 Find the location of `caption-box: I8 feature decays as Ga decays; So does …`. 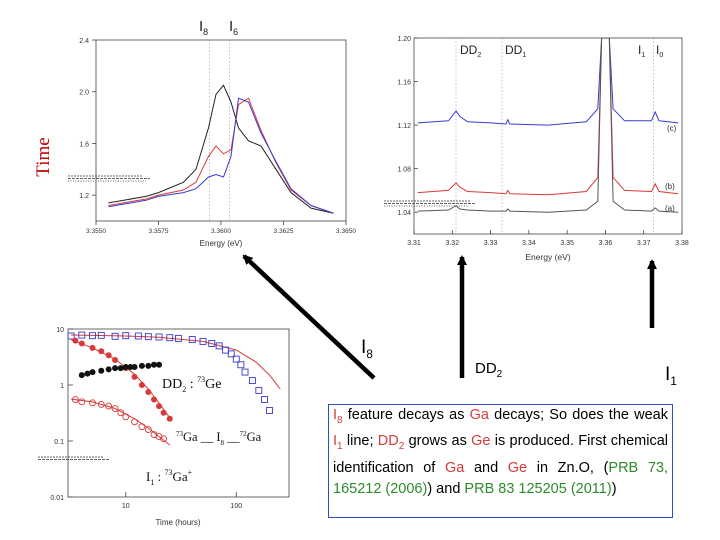

caption-box: I8 feature decays as Ga decays; So does … is located at coordinates (500, 461).